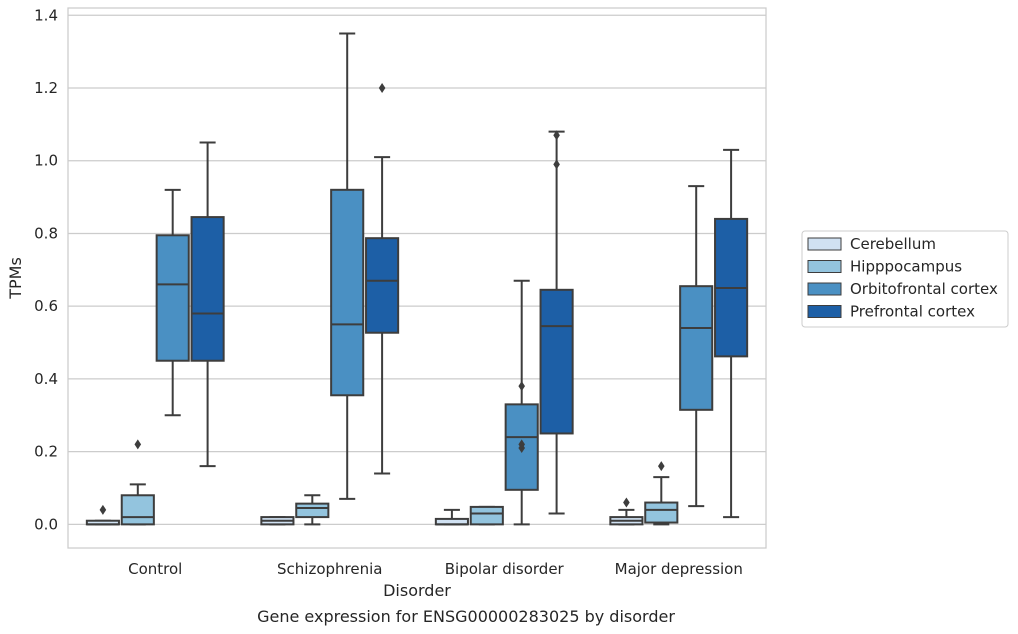  What do you see at coordinates (329, 569) in the screenshot?
I see `x-tick-label: Schizophrenia` at bounding box center [329, 569].